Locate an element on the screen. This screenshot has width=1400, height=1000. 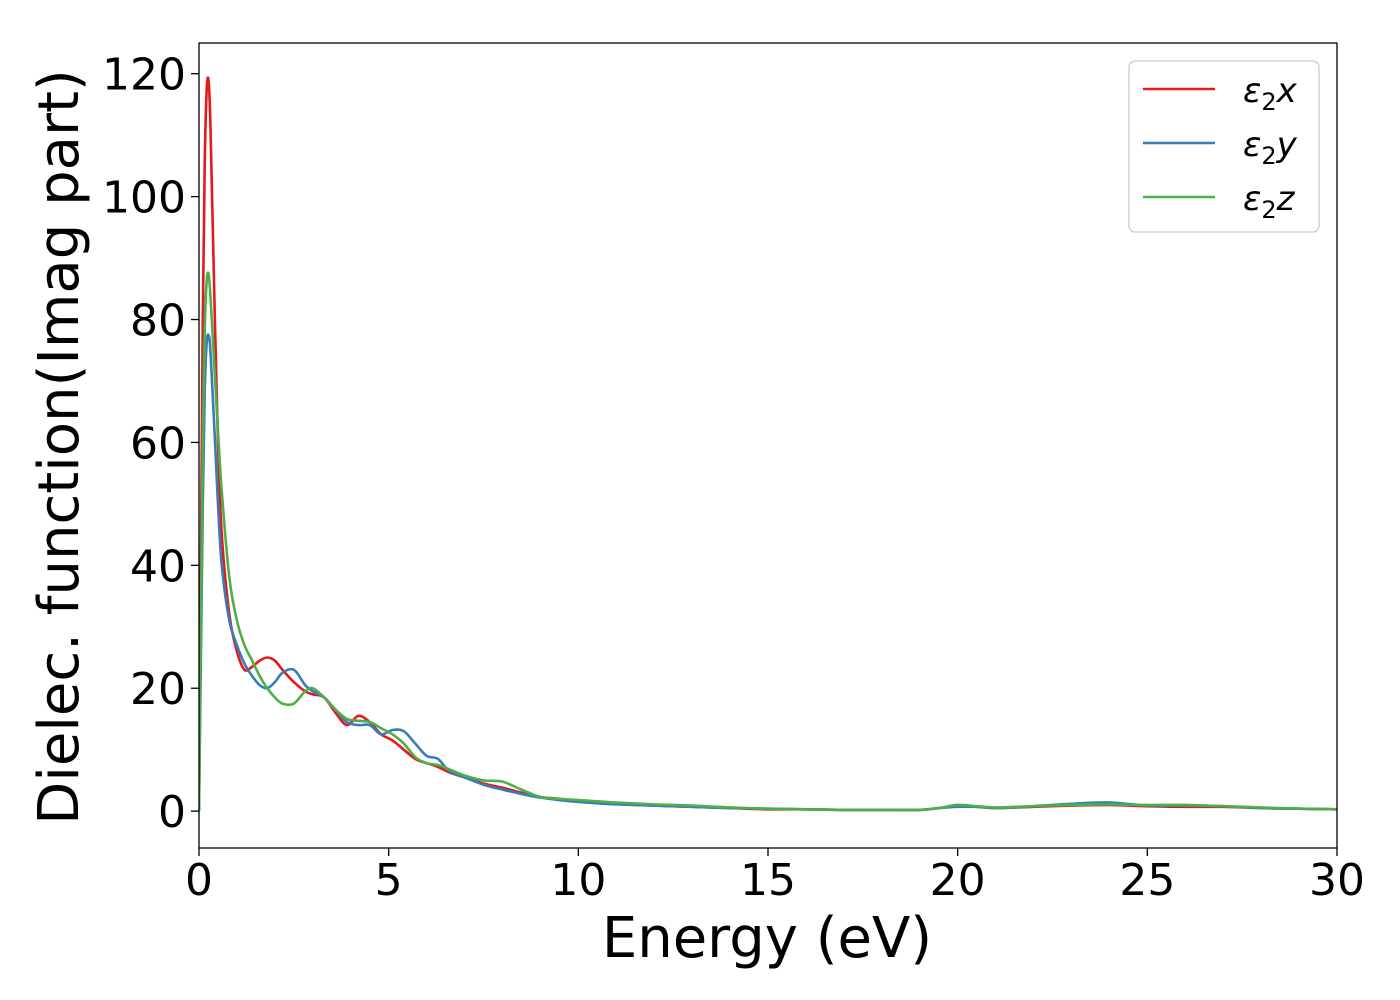
x-tick-label: 20 is located at coordinates (958, 880).